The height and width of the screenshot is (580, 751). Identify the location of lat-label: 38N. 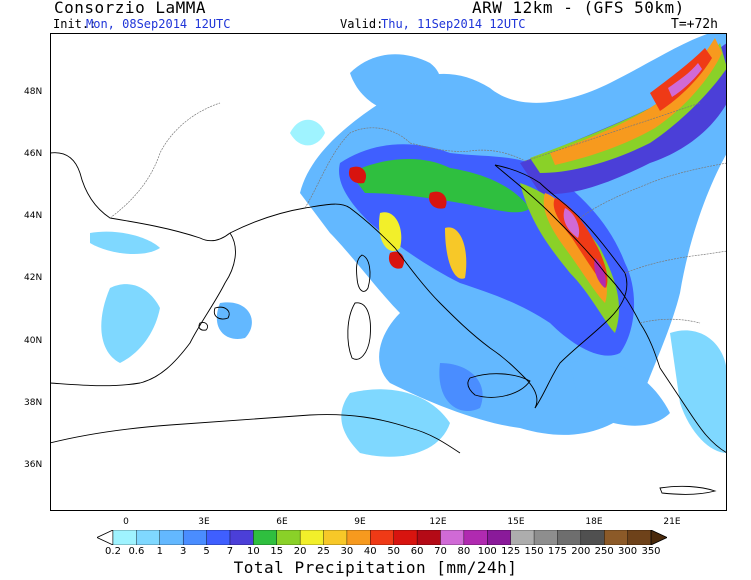
(33, 403).